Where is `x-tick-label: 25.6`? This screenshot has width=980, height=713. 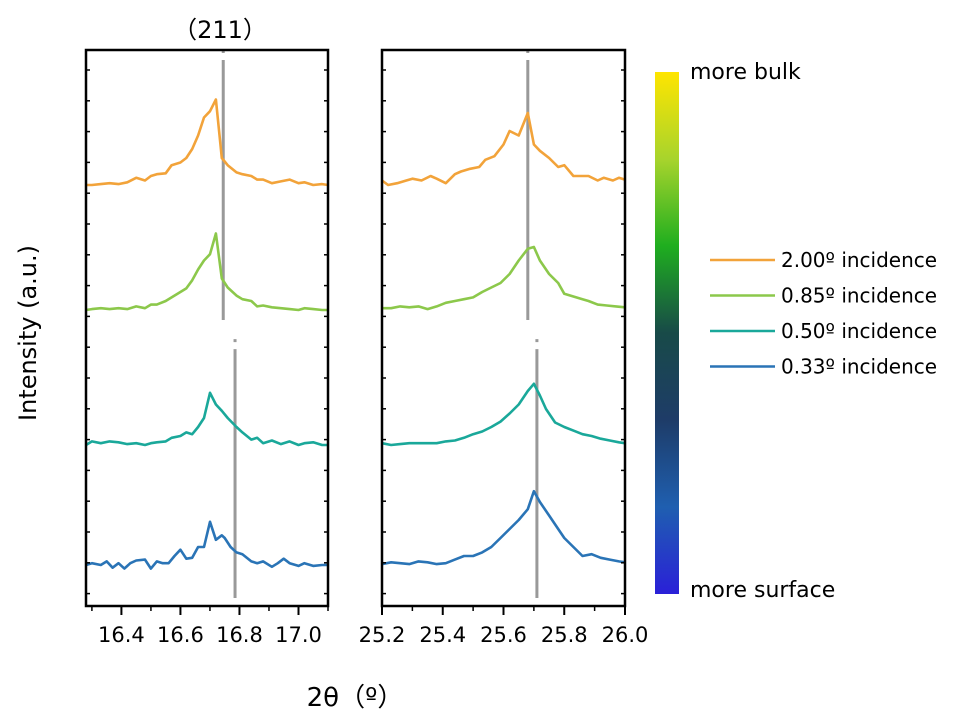
x-tick-label: 25.6 is located at coordinates (503, 635).